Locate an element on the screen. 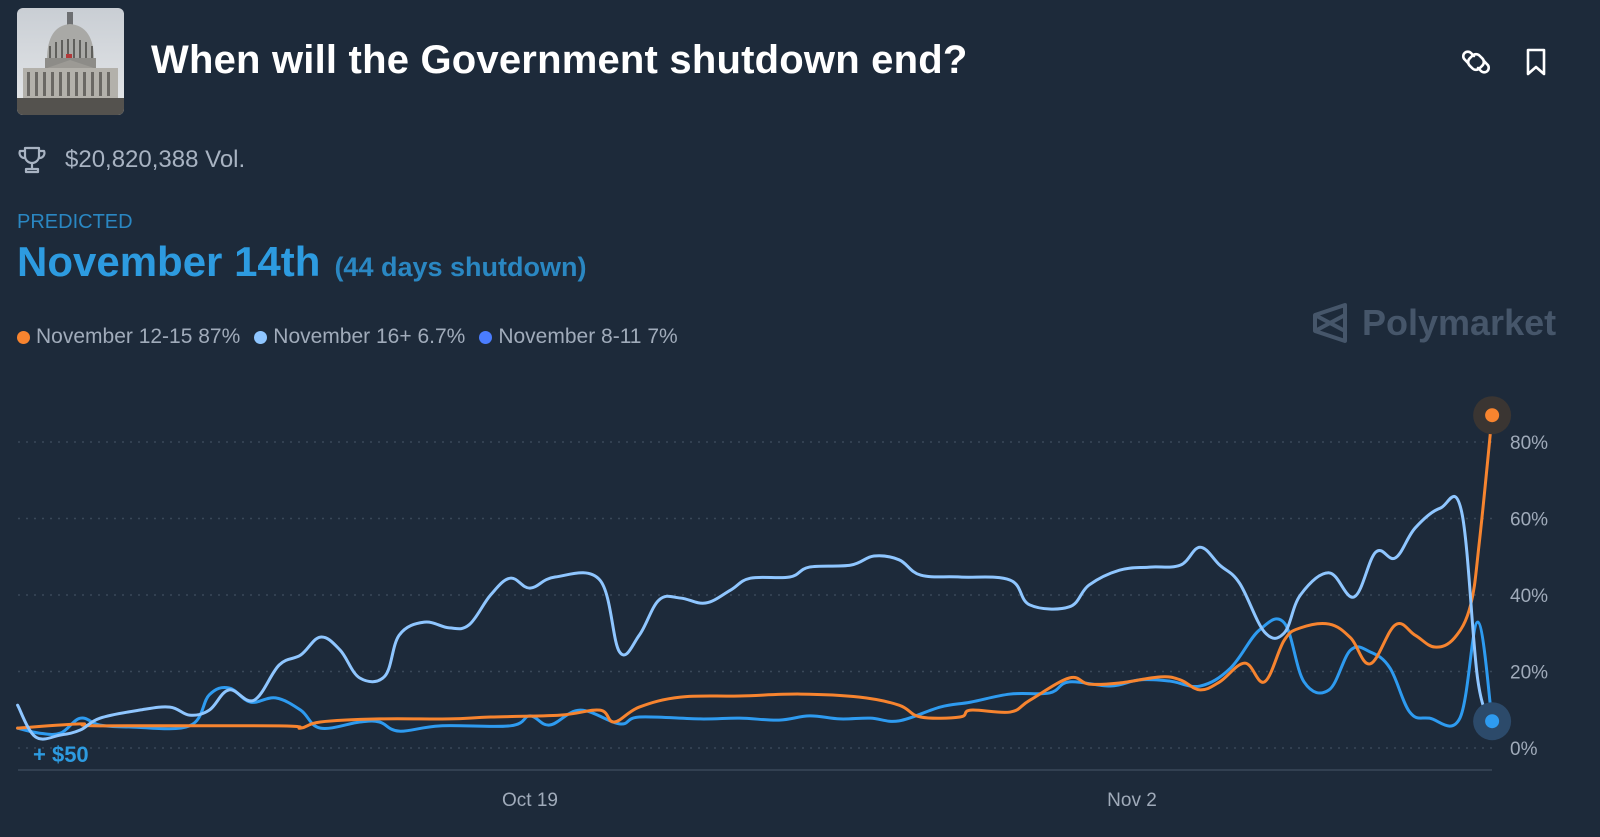  copy-link-button is located at coordinates (1476, 62).